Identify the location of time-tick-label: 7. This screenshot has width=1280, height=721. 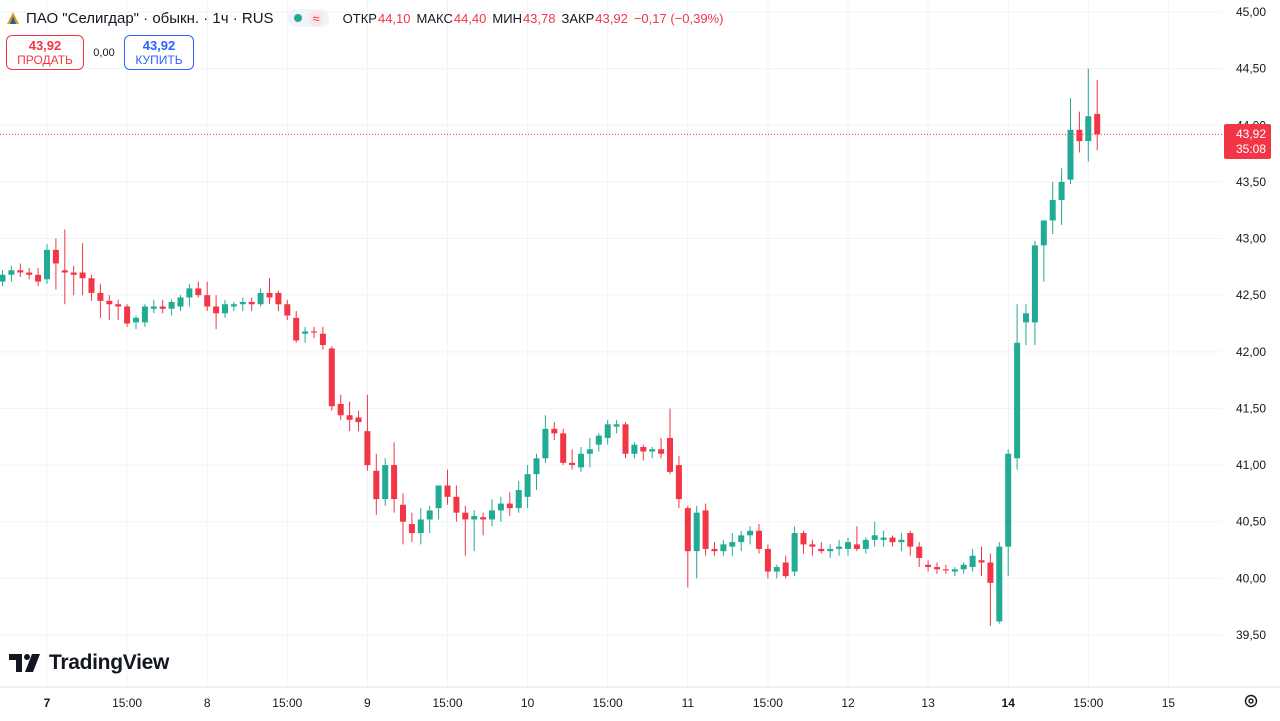
(47, 703).